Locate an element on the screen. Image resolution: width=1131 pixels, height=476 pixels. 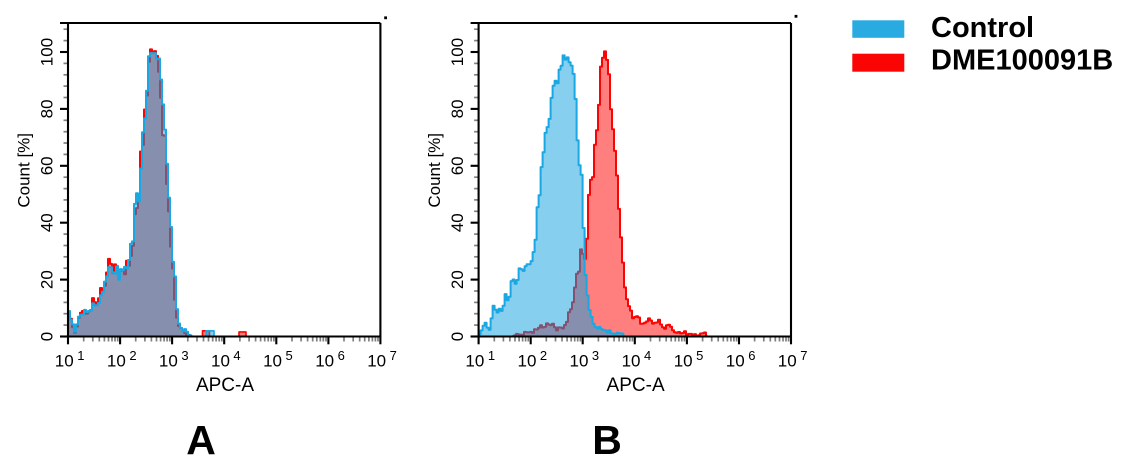
svg-text: Control is located at coordinates (982, 28).